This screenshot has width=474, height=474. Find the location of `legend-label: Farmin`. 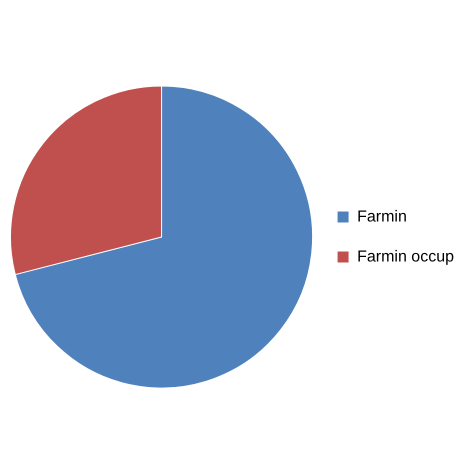

legend-label: Farmin is located at coordinates (382, 217).